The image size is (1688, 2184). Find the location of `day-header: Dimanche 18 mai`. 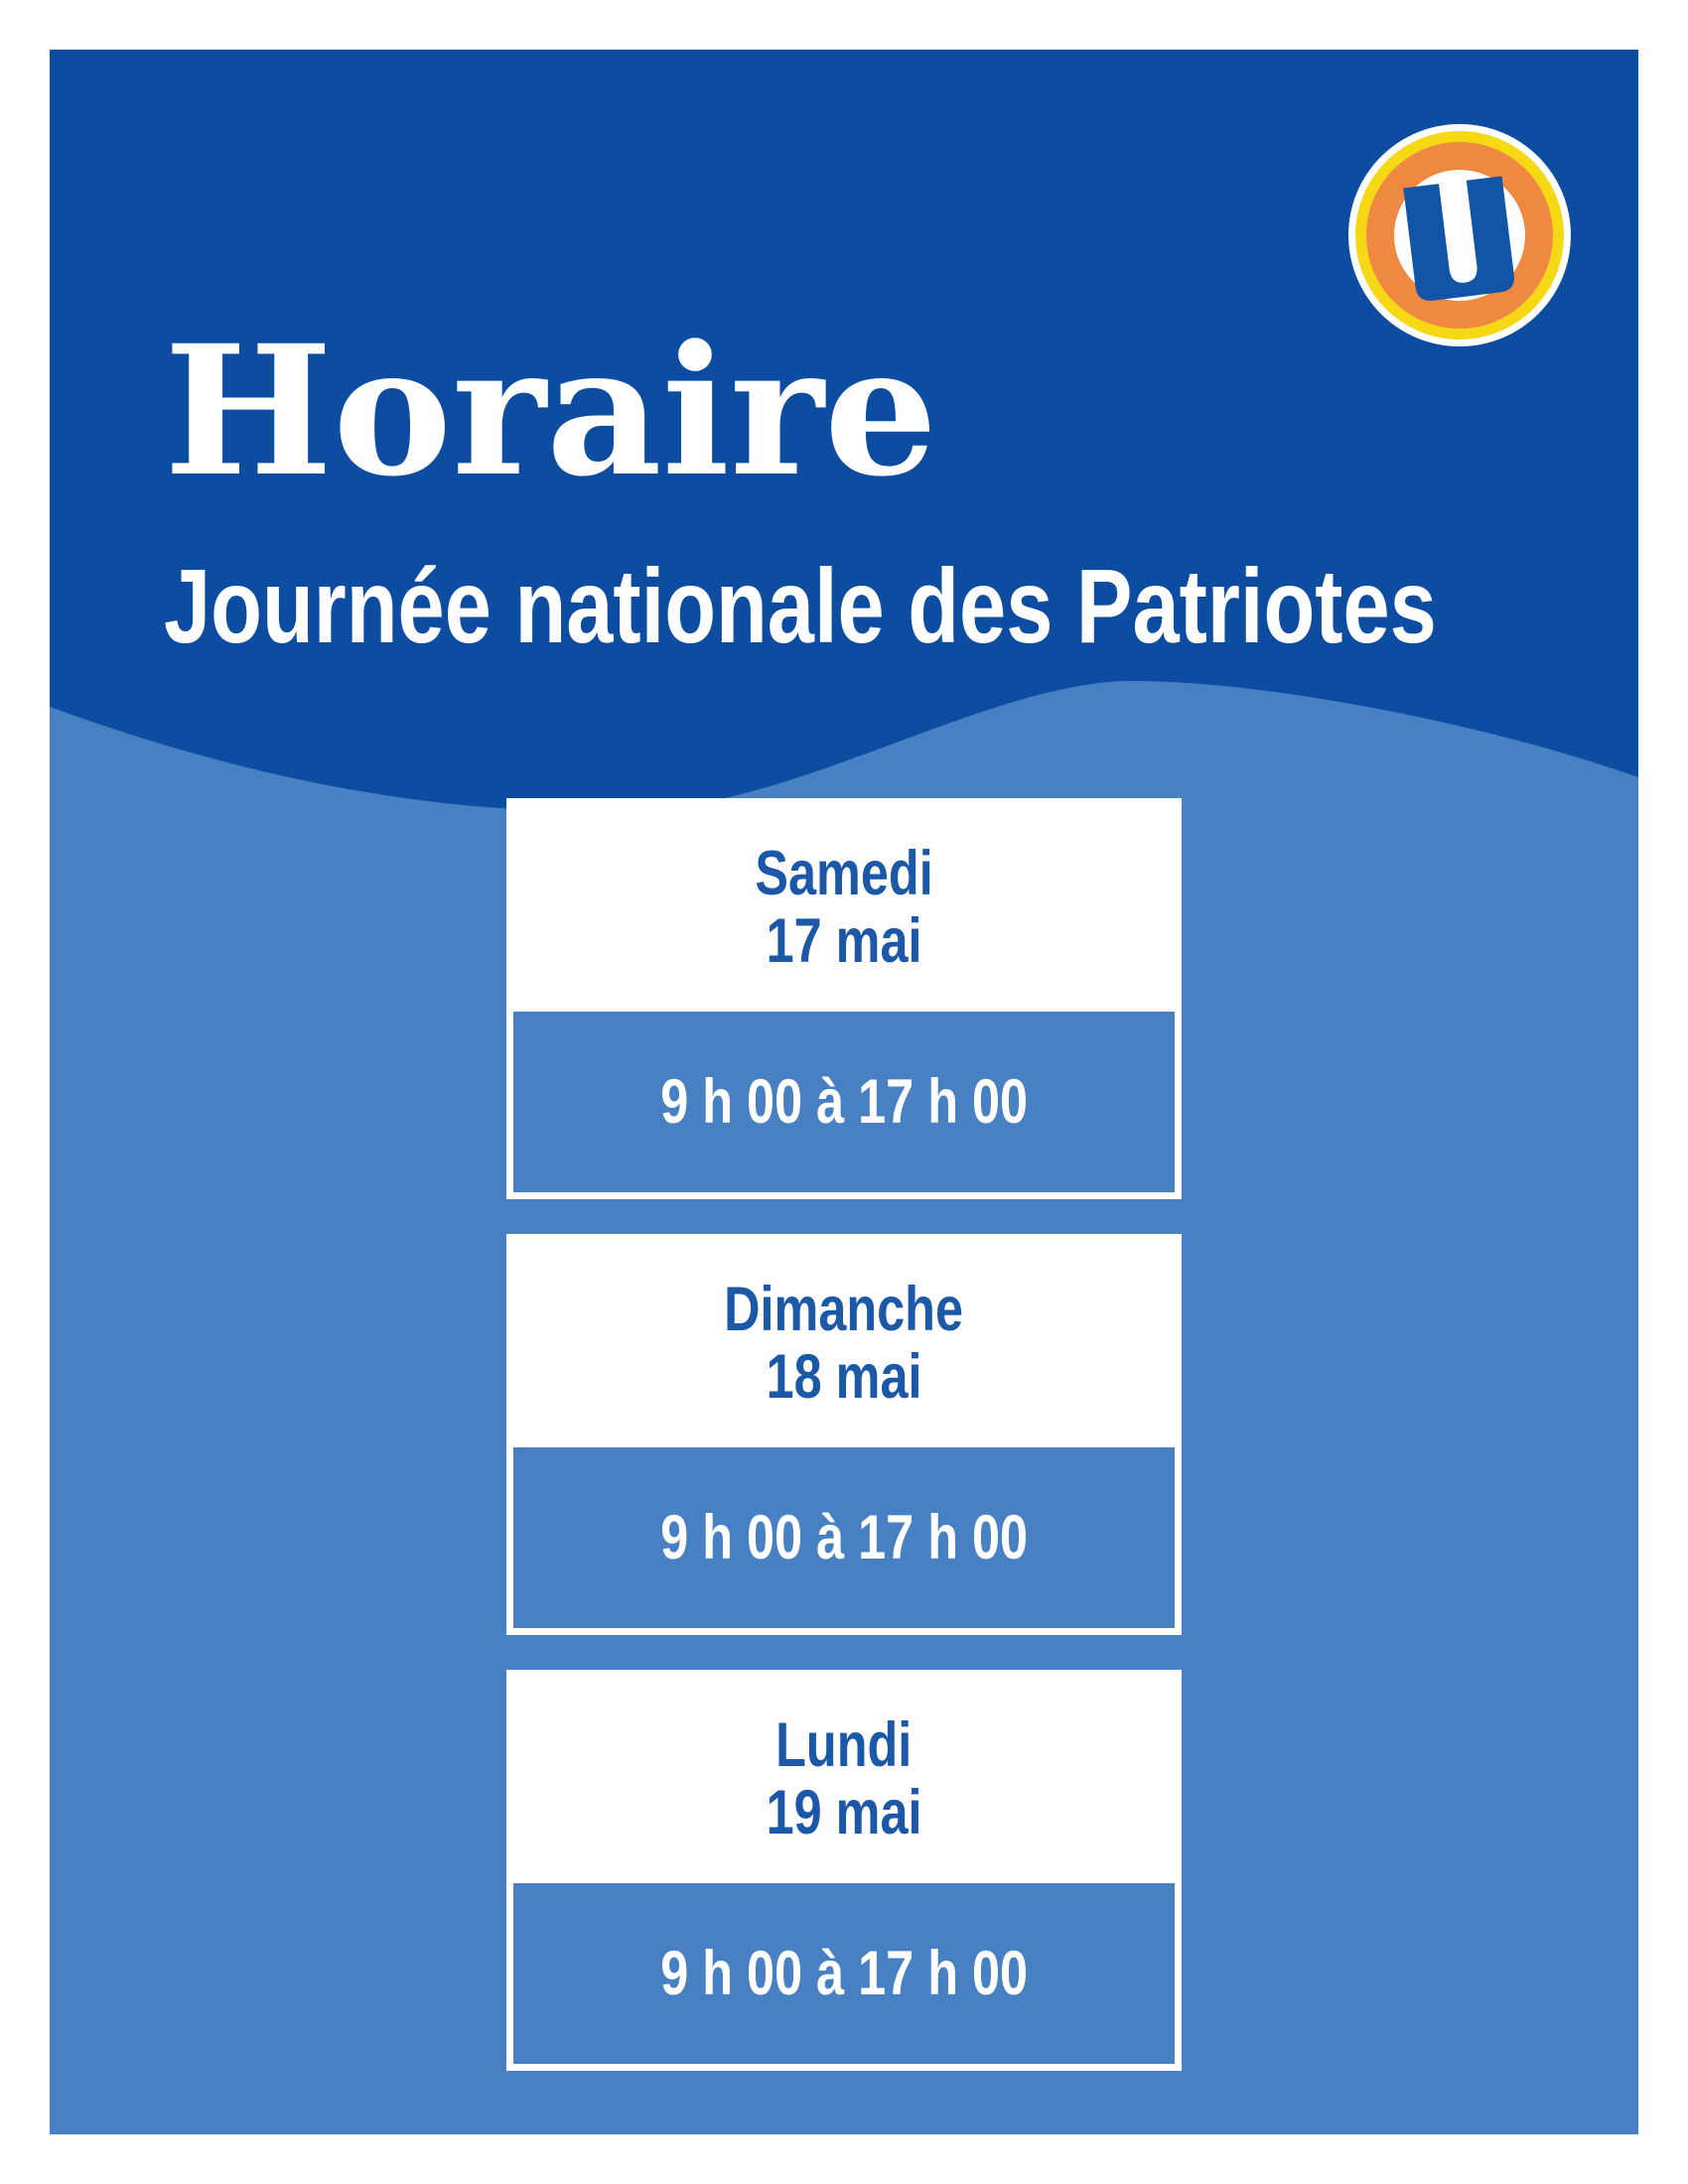

day-header: Dimanche 18 mai is located at coordinates (844, 1340).